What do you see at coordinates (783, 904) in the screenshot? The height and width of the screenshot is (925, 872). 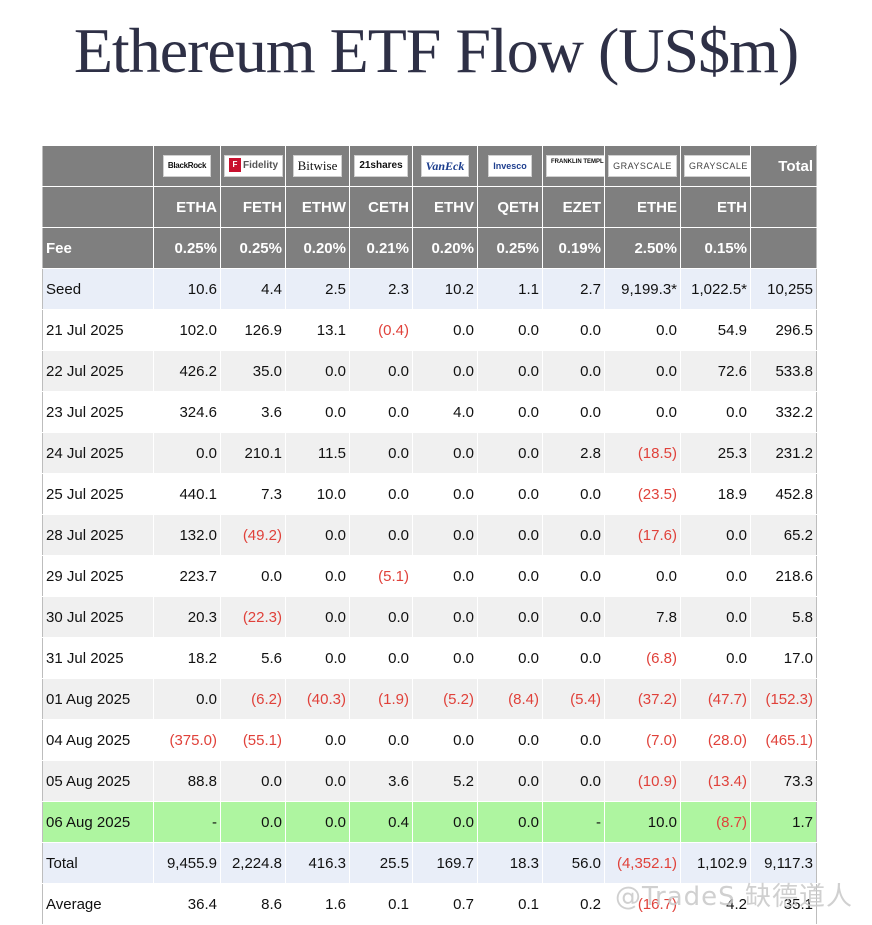 I see `value-cell: 35.1` at bounding box center [783, 904].